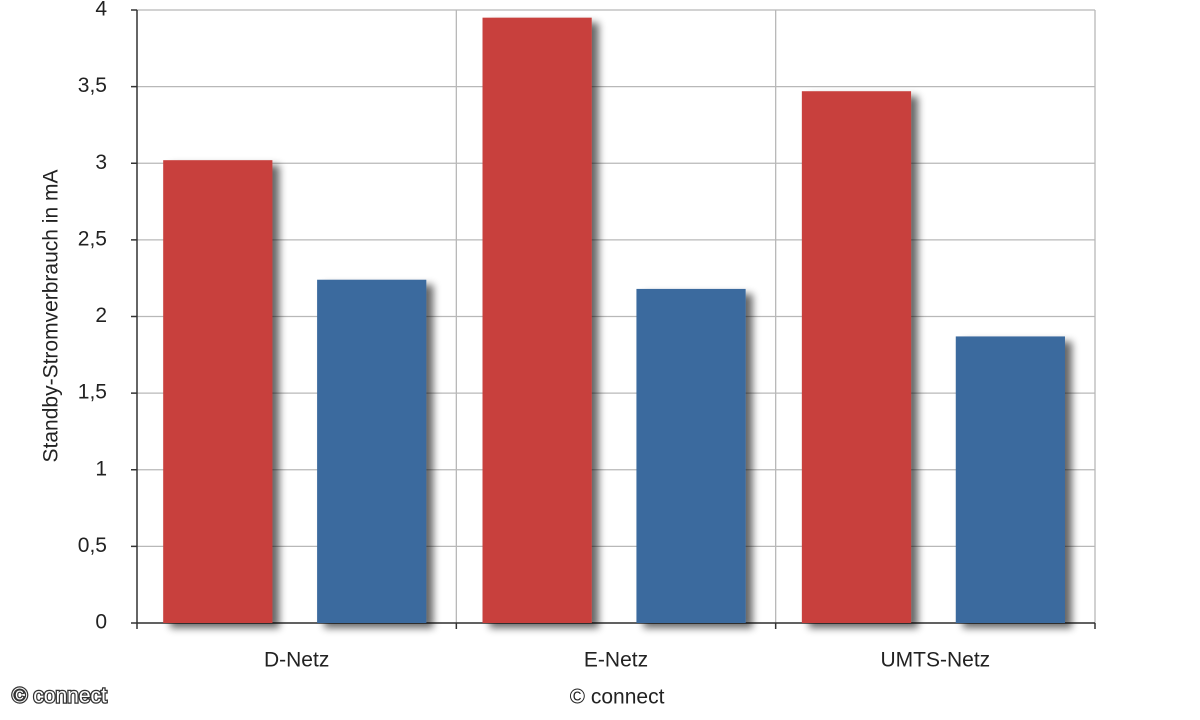 This screenshot has width=1200, height=720. Describe the element at coordinates (51, 316) in the screenshot. I see `y-axis-label: Standby-Stromverbrauch in mA` at that location.